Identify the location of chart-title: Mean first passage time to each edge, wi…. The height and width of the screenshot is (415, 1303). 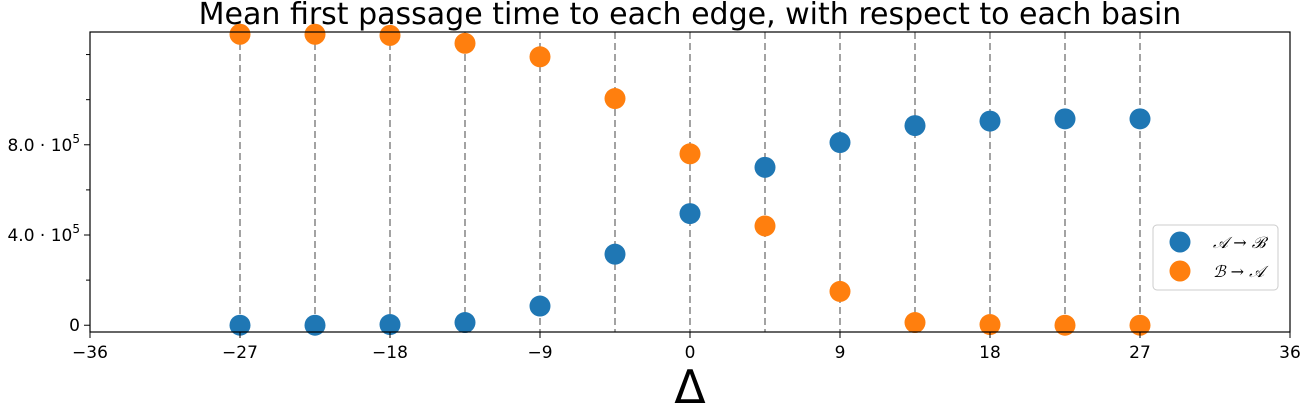
(690, 16).